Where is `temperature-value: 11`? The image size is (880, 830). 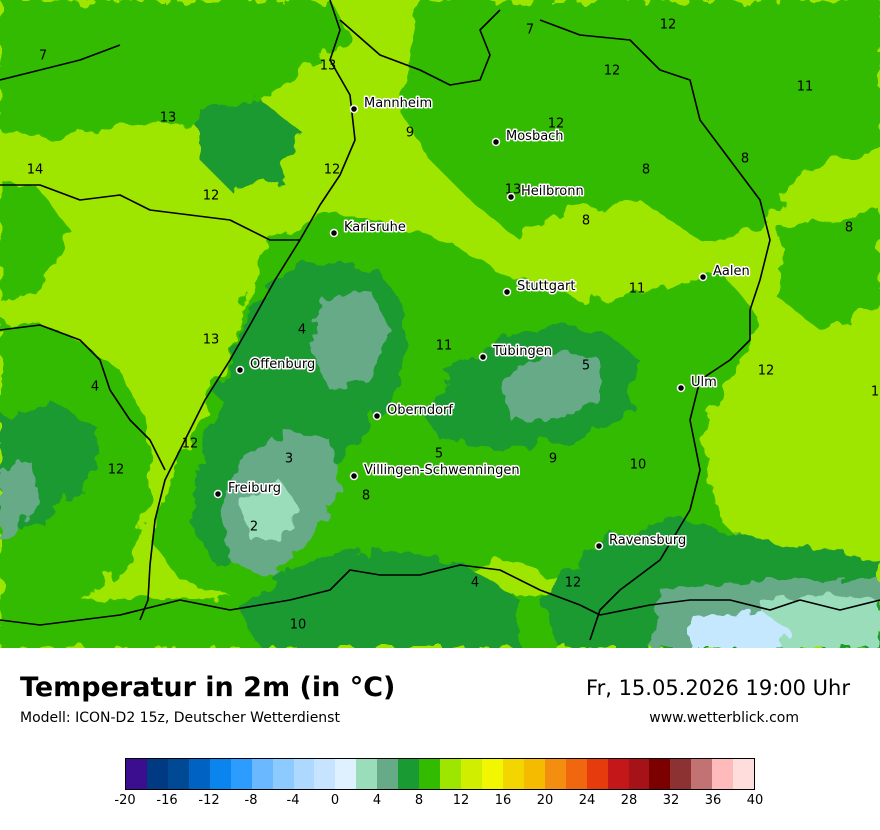
temperature-value: 11 is located at coordinates (805, 87).